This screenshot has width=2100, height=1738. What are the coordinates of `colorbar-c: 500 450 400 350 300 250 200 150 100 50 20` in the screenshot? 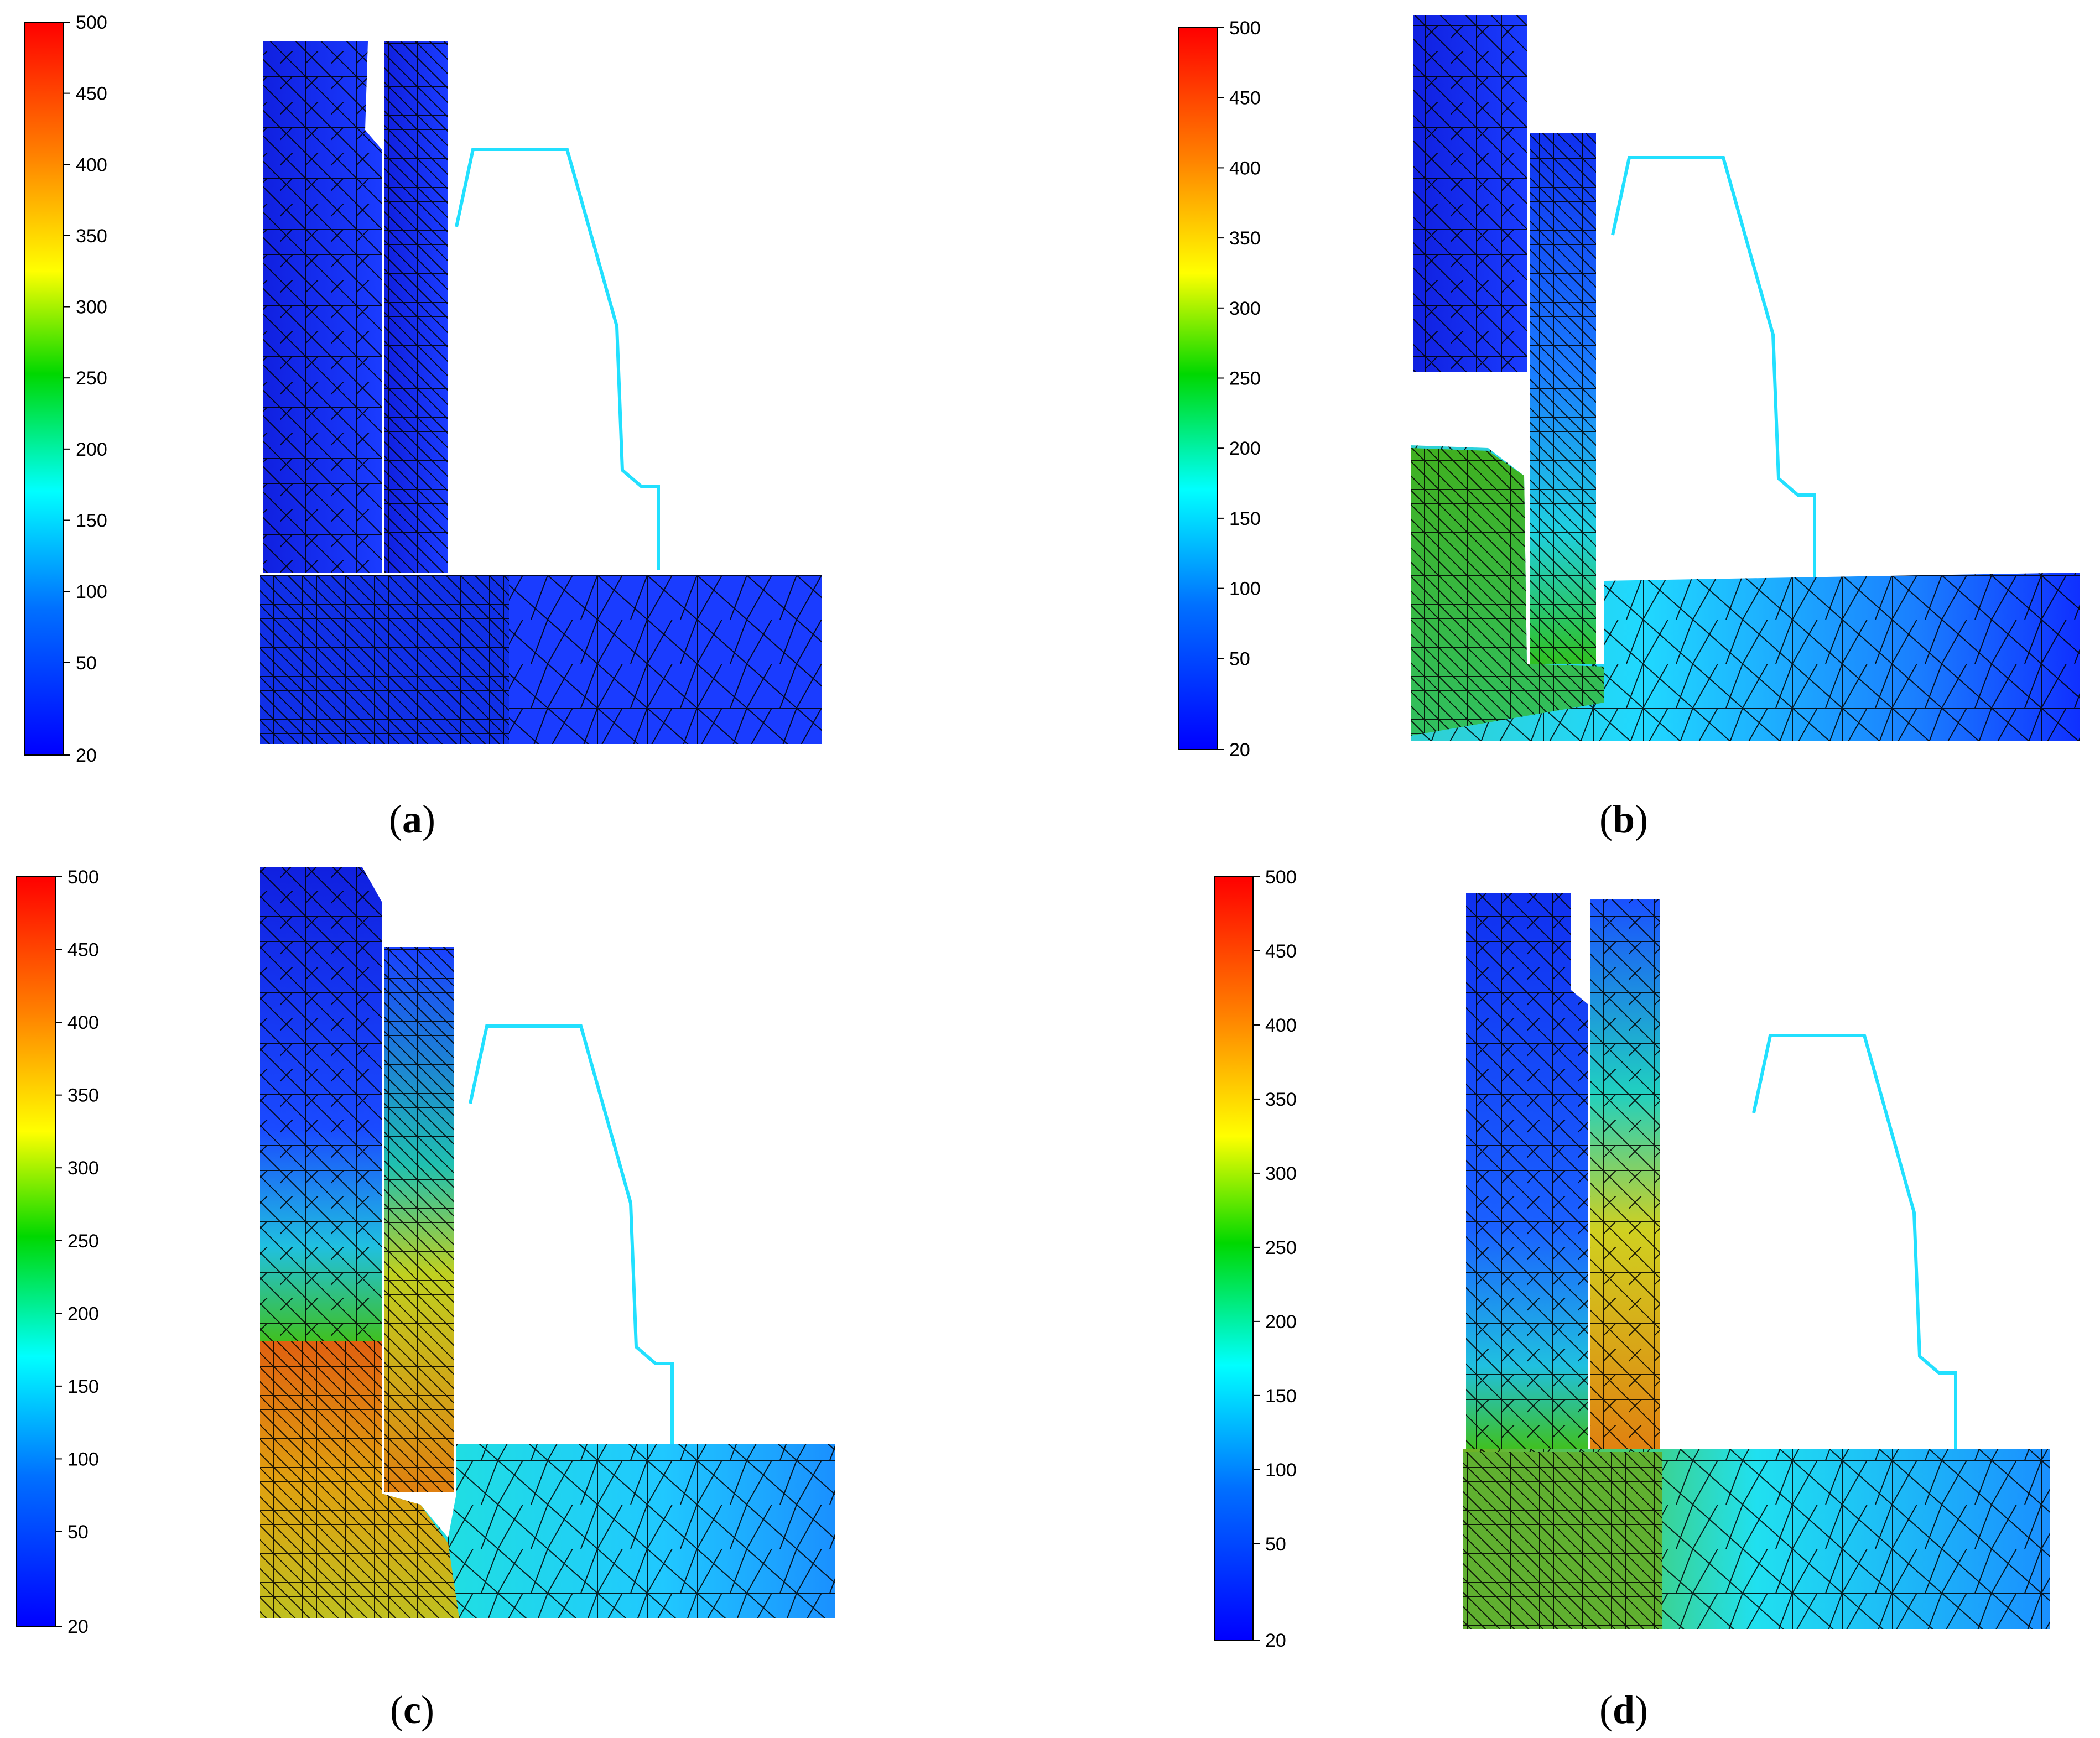 It's located at (58, 1252).